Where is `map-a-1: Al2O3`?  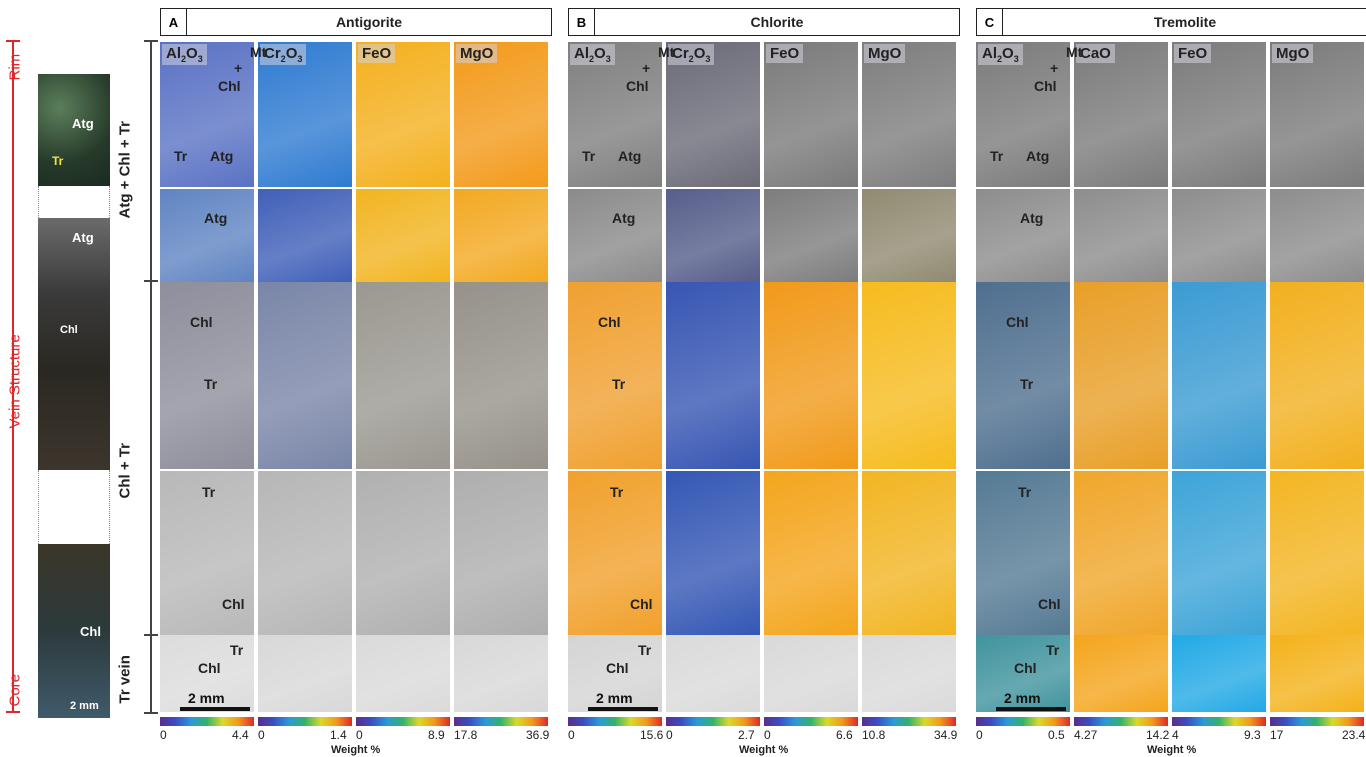
map-a-1: Al2O3 is located at coordinates (207, 377).